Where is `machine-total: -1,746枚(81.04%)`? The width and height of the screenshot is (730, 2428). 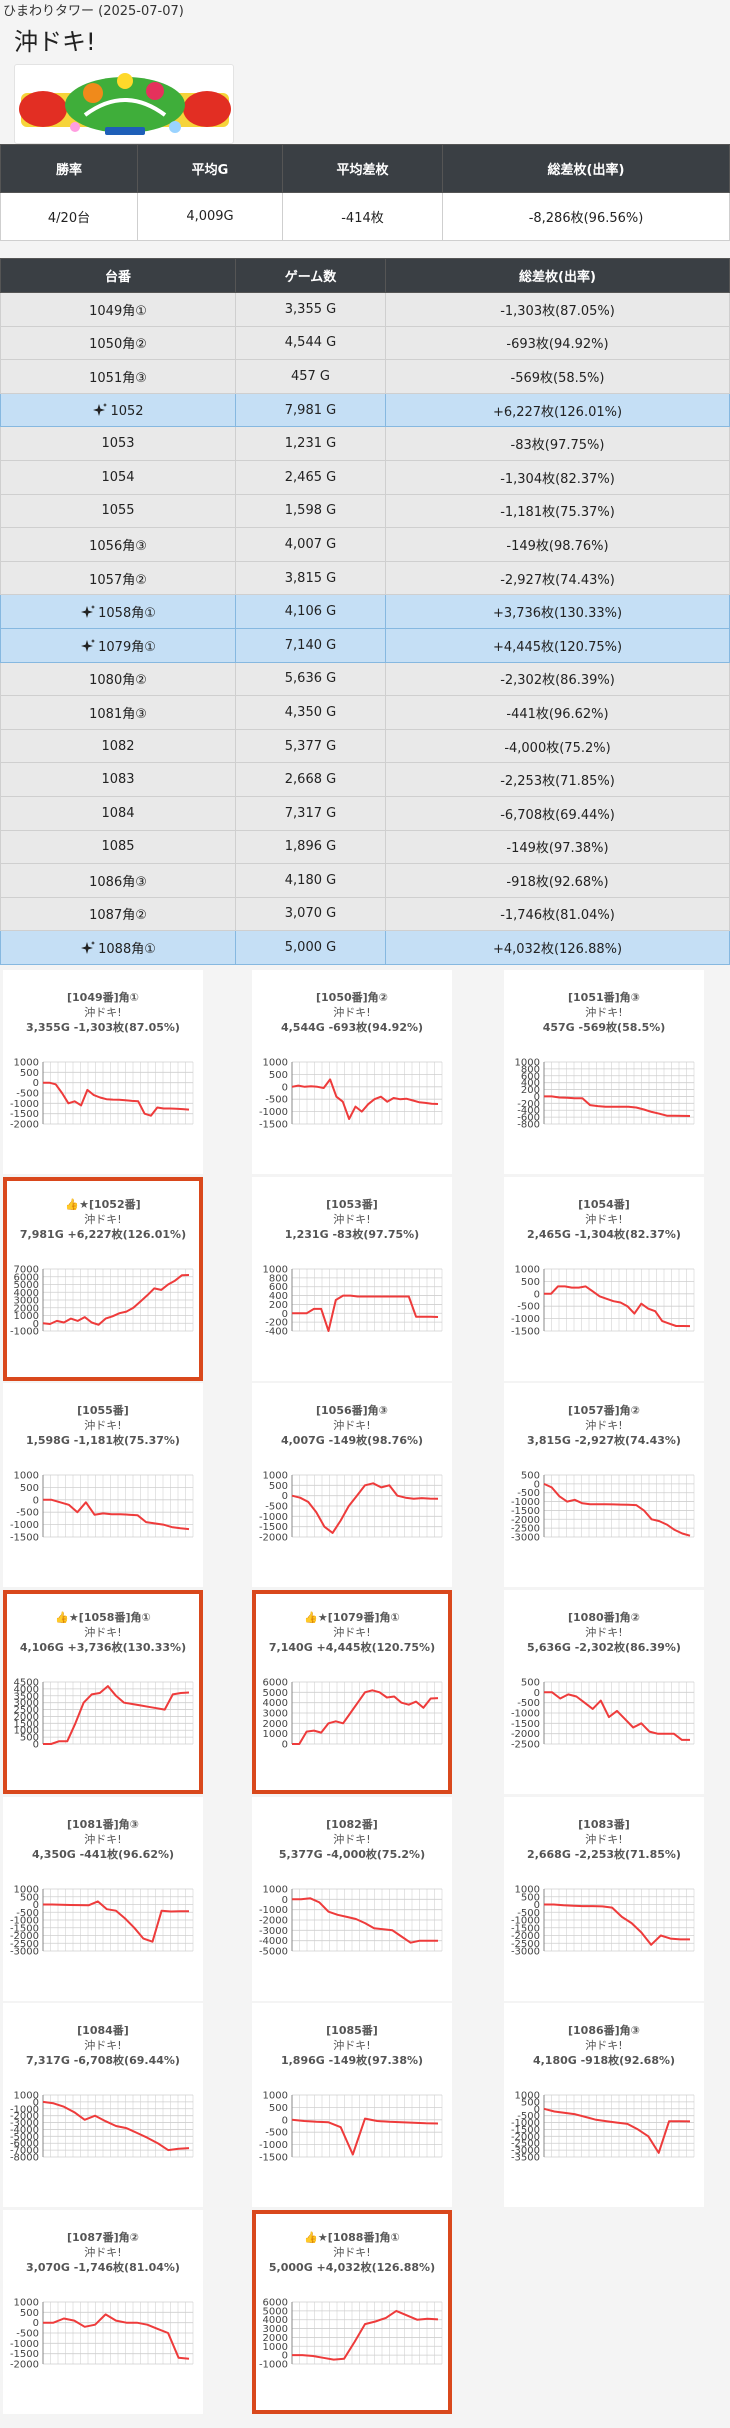
machine-total: -1,746枚(81.04%) is located at coordinates (557, 914).